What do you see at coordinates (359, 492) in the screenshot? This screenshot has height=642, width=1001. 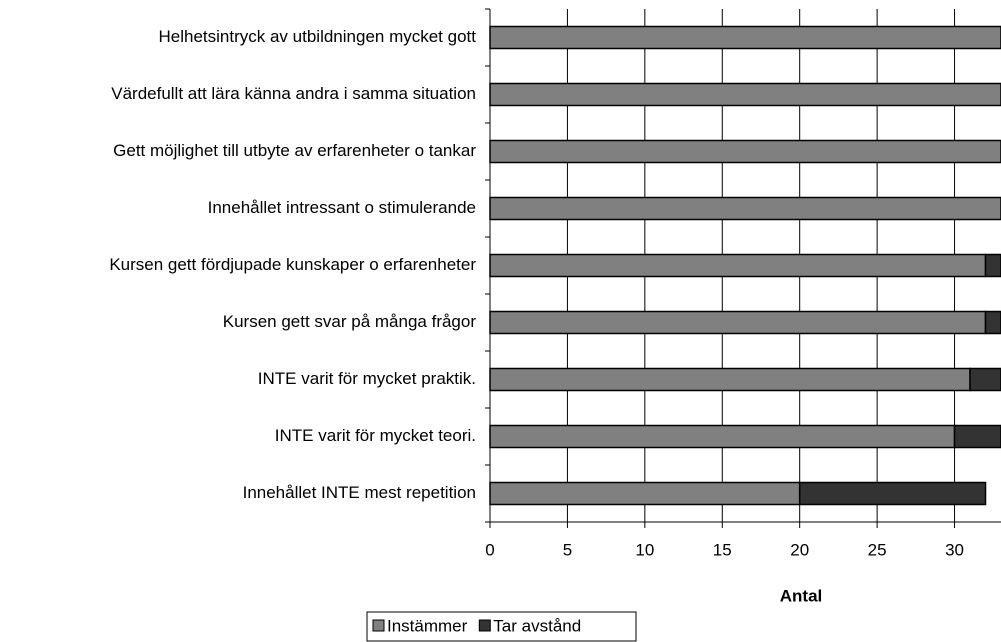 I see `y-tick-label: Innehållet INTE mest repetition` at bounding box center [359, 492].